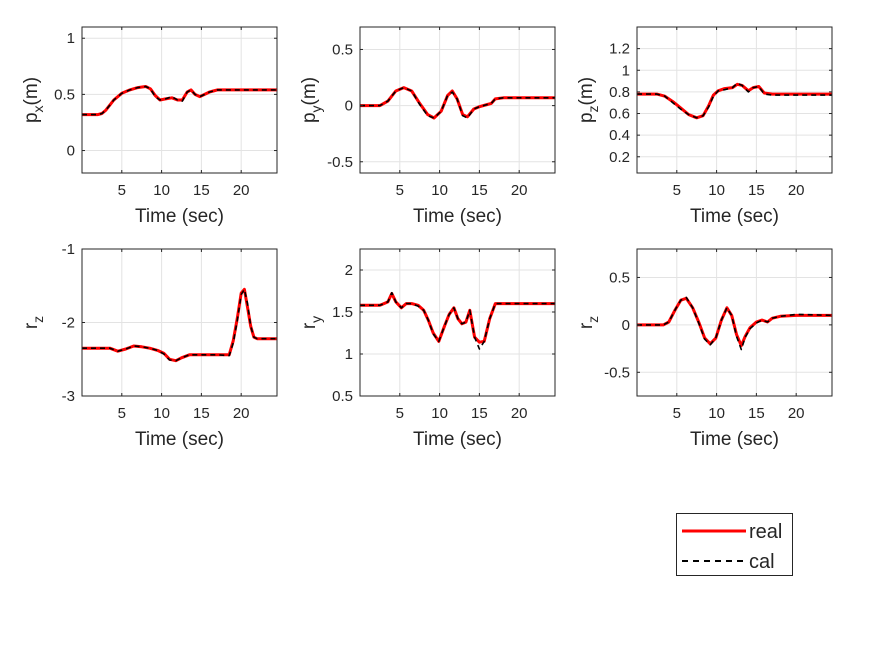  I want to click on legend-label-real: real, so click(766, 532).